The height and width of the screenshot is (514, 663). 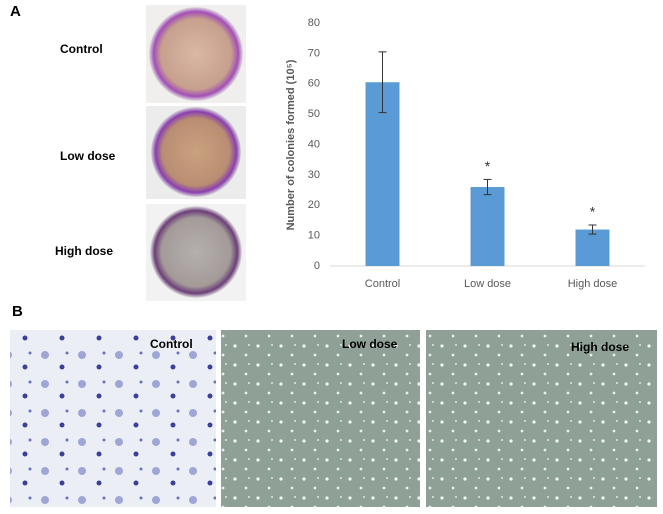 I want to click on panel-label: B, so click(x=17, y=311).